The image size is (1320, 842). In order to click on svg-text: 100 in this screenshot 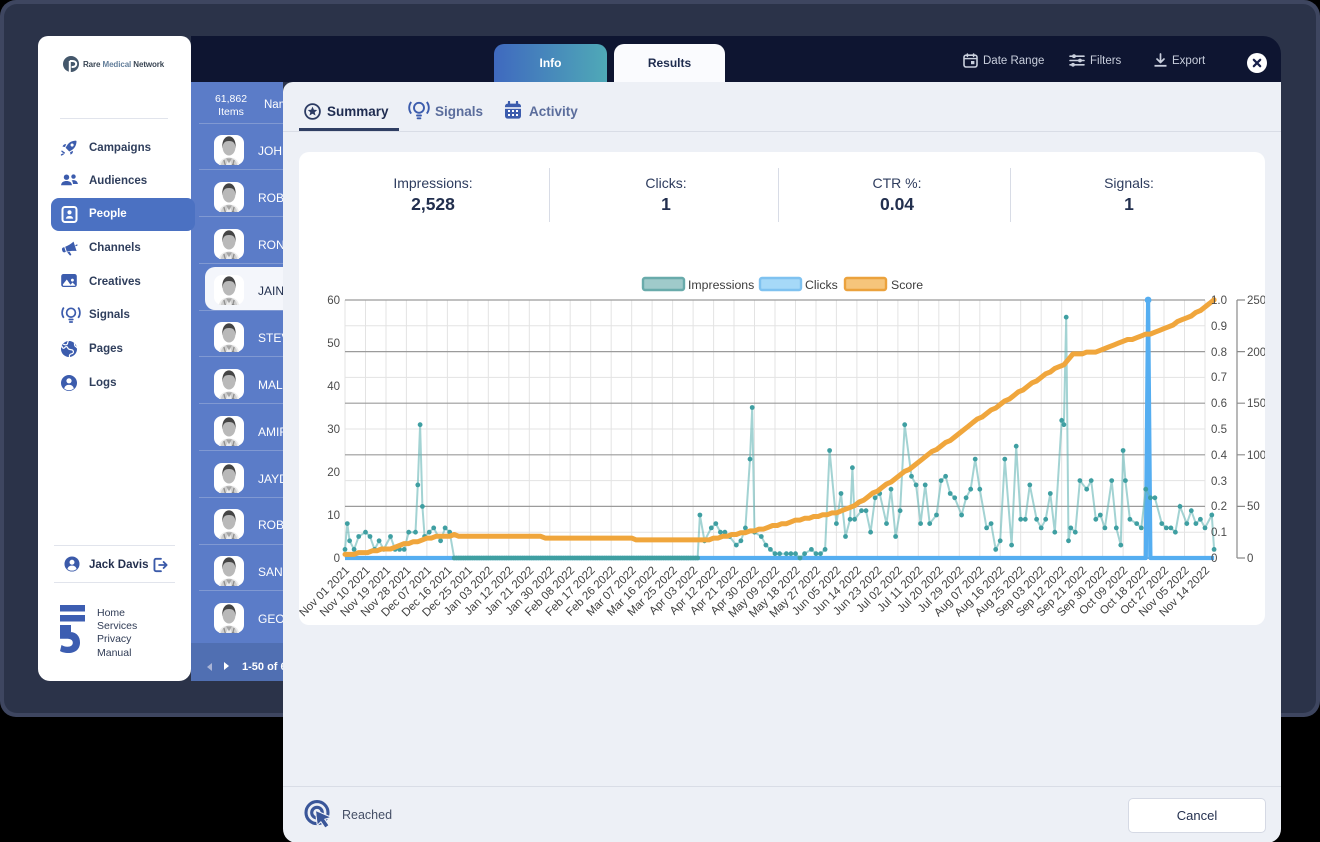, I will do `click(1256, 456)`.